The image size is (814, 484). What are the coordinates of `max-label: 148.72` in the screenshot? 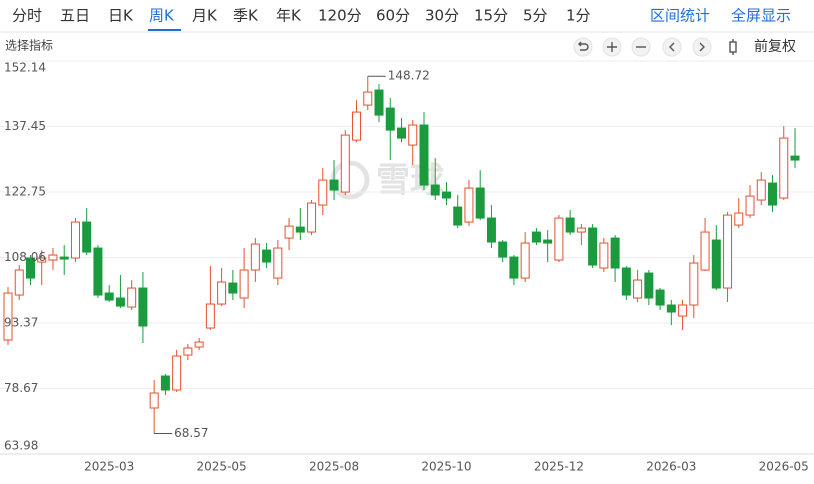 It's located at (409, 76).